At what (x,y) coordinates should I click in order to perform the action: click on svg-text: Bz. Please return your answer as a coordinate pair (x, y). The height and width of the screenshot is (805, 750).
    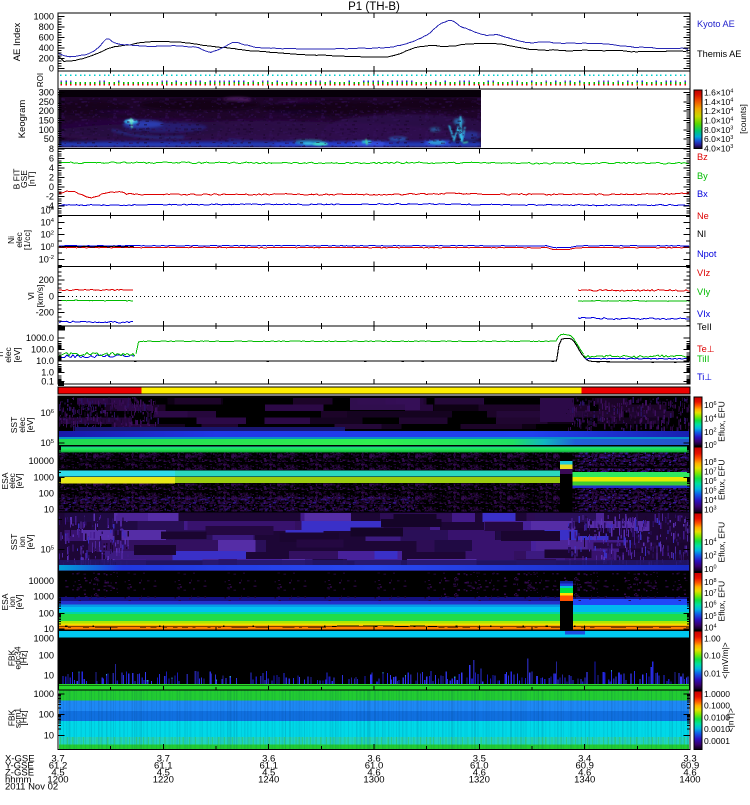
    Looking at the image, I should click on (702, 157).